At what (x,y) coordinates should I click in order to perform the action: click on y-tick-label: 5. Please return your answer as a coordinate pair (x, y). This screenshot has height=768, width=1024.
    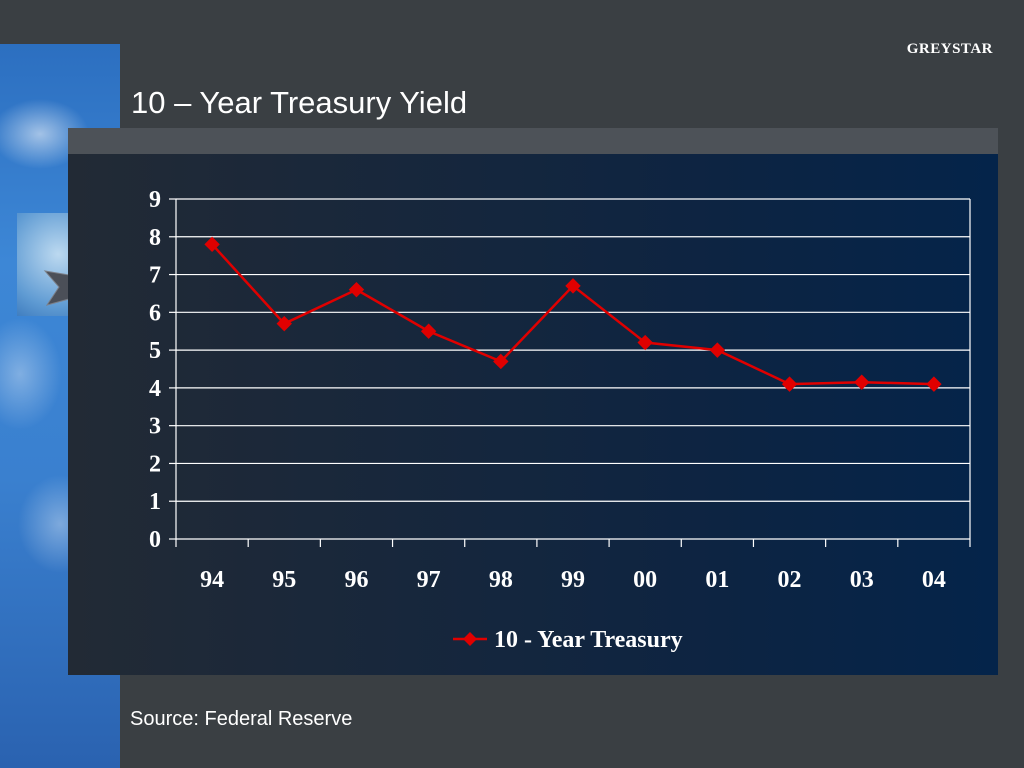
    Looking at the image, I should click on (155, 351).